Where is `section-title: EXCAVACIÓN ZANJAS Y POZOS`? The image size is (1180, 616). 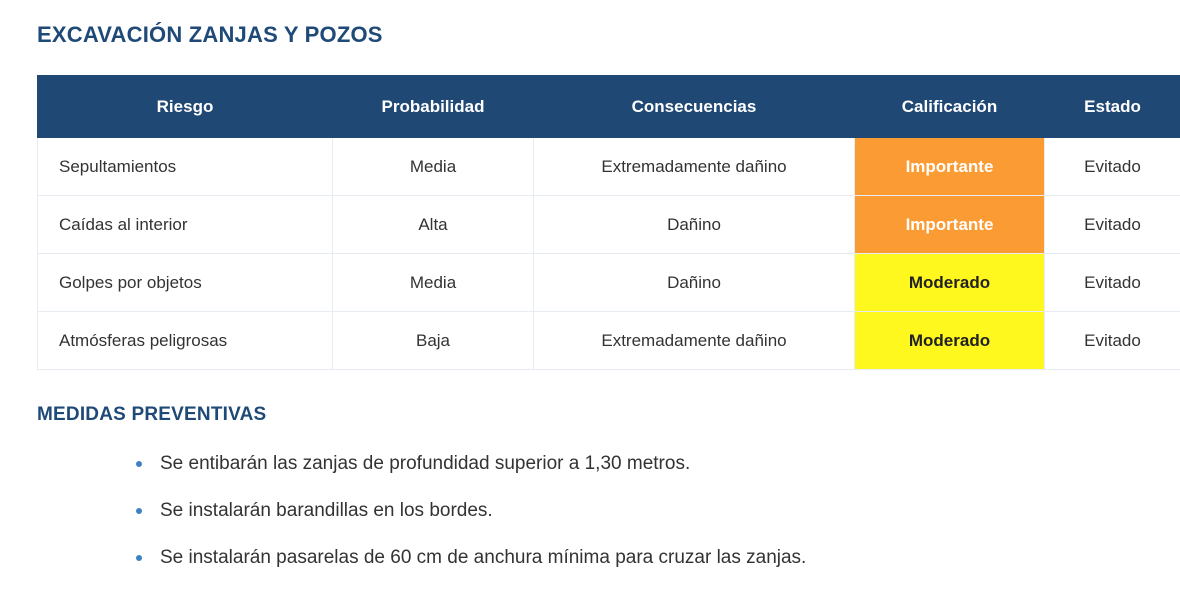
section-title: EXCAVACIÓN ZANJAS Y POZOS is located at coordinates (210, 34).